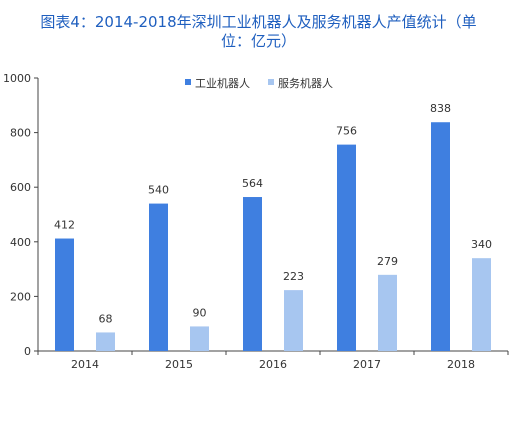  Describe the element at coordinates (271, 82) in the screenshot. I see `legend-swatch-service-robot` at that location.